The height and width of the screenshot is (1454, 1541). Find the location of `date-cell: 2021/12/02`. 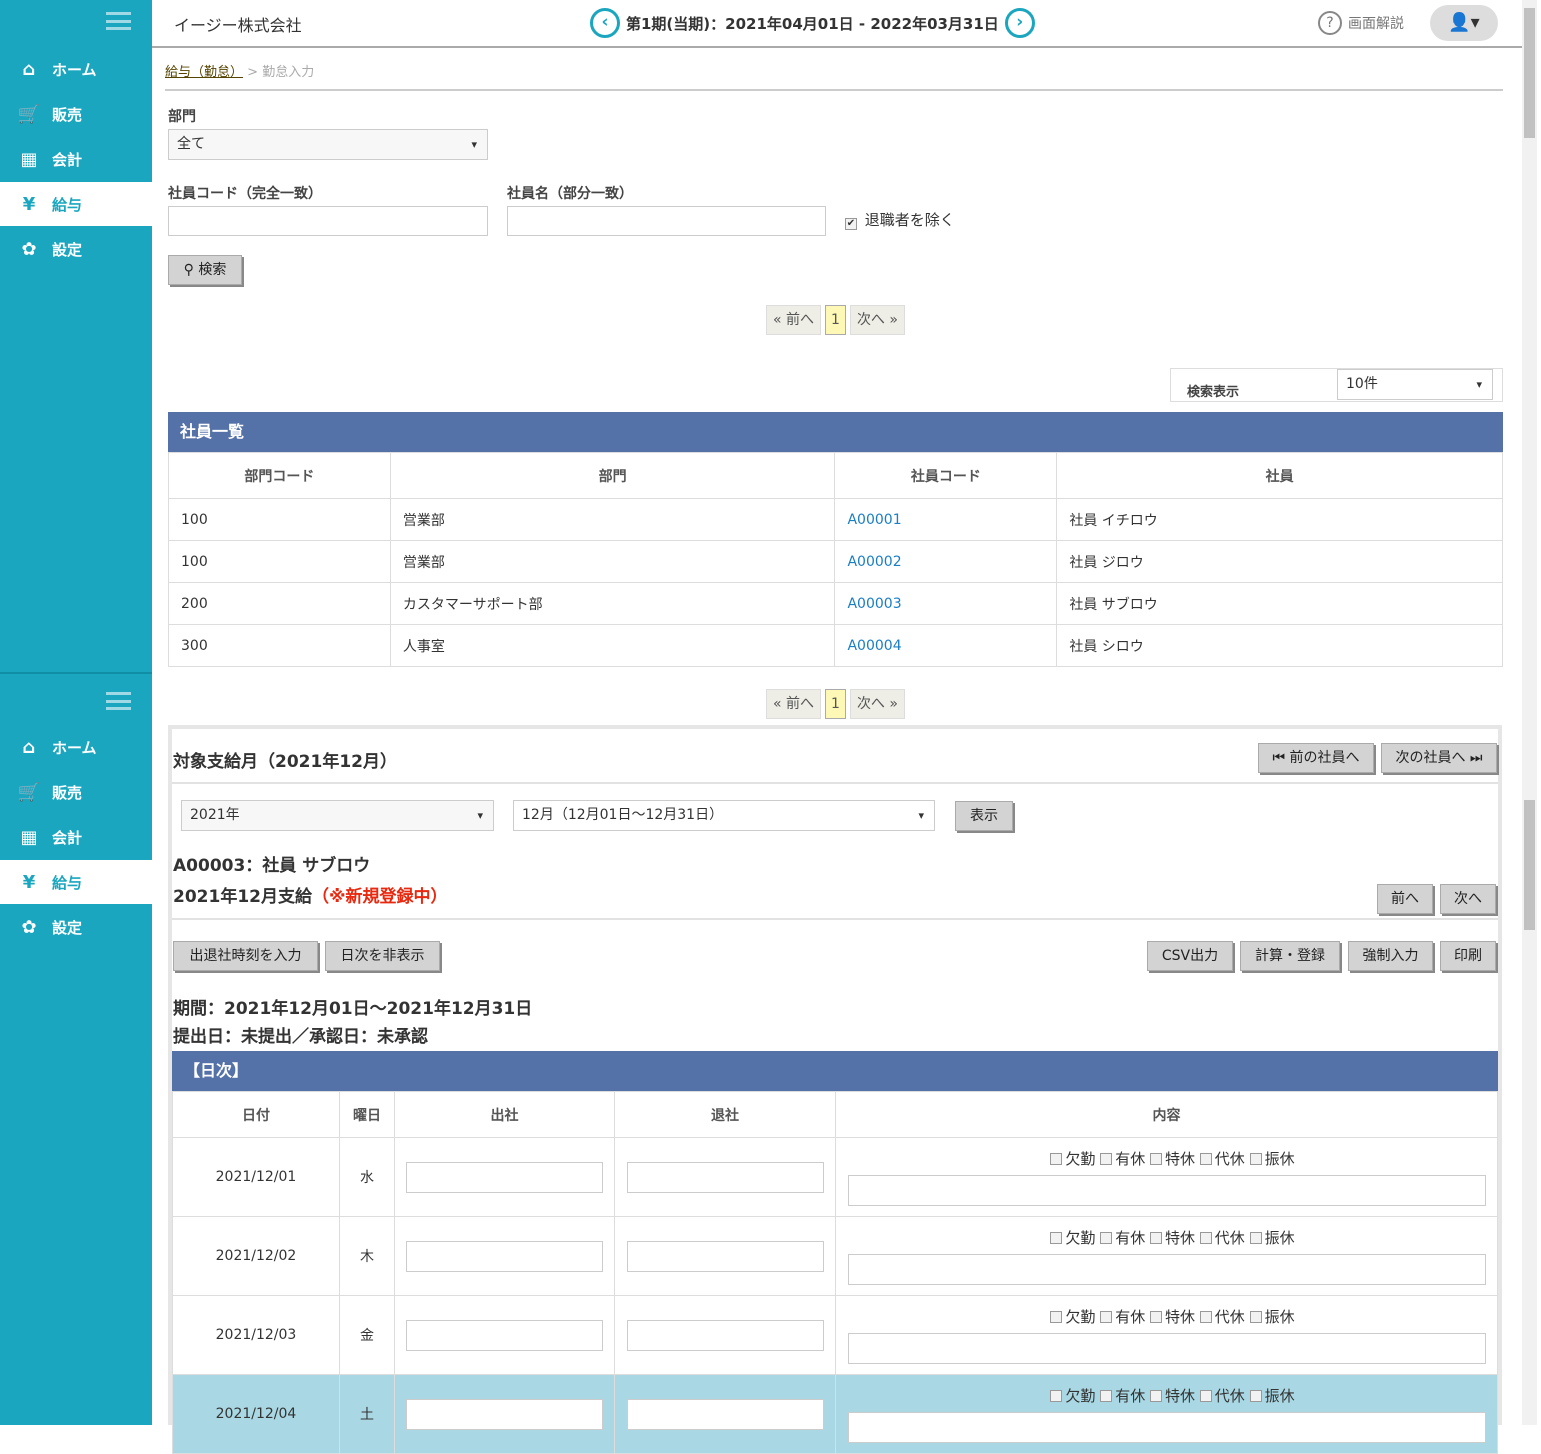

date-cell: 2021/12/02 is located at coordinates (256, 1256).